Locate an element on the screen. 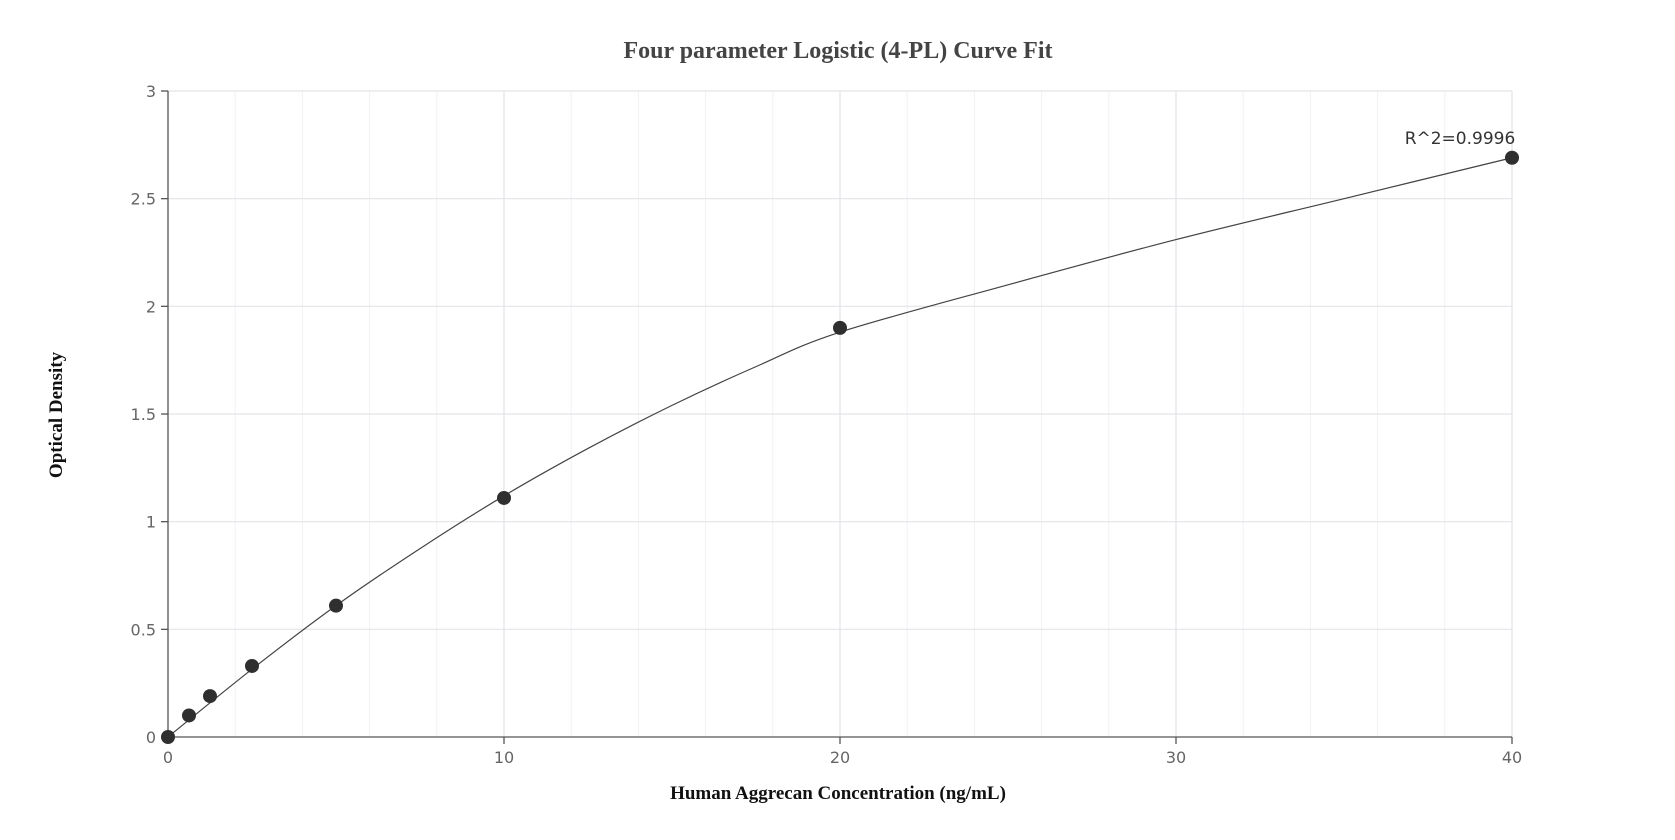 The width and height of the screenshot is (1675, 840). y-tick-label: 2 is located at coordinates (151, 306).